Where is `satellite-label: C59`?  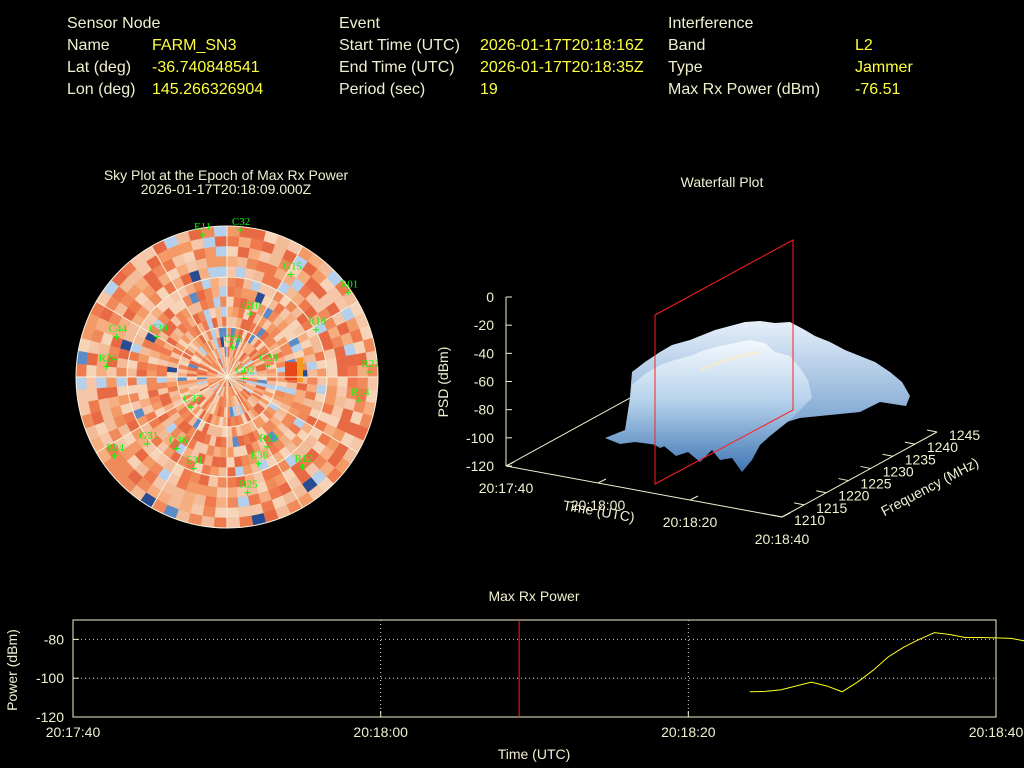 satellite-label: C59 is located at coordinates (233, 339).